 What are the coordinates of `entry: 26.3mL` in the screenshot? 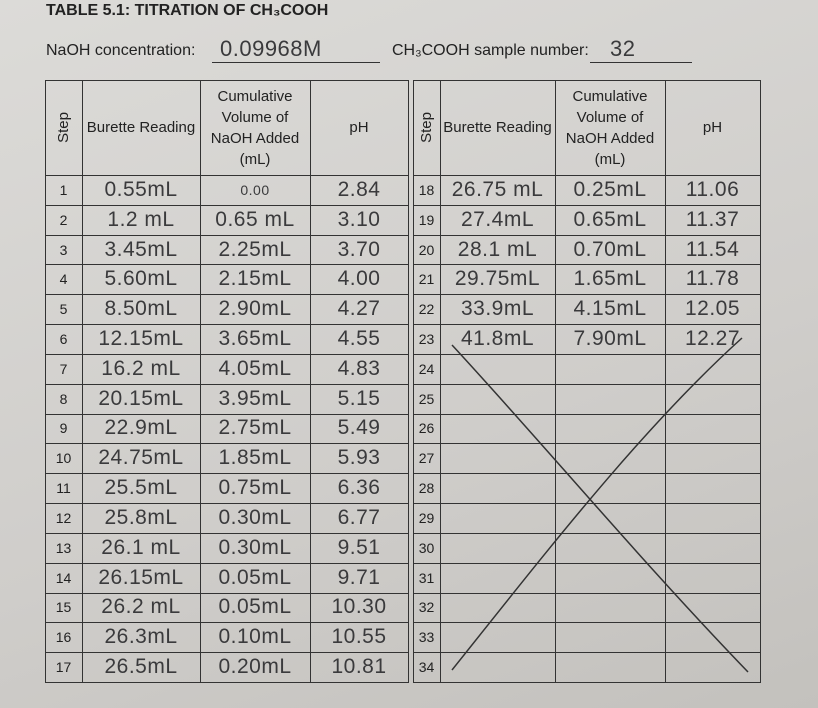 It's located at (141, 637).